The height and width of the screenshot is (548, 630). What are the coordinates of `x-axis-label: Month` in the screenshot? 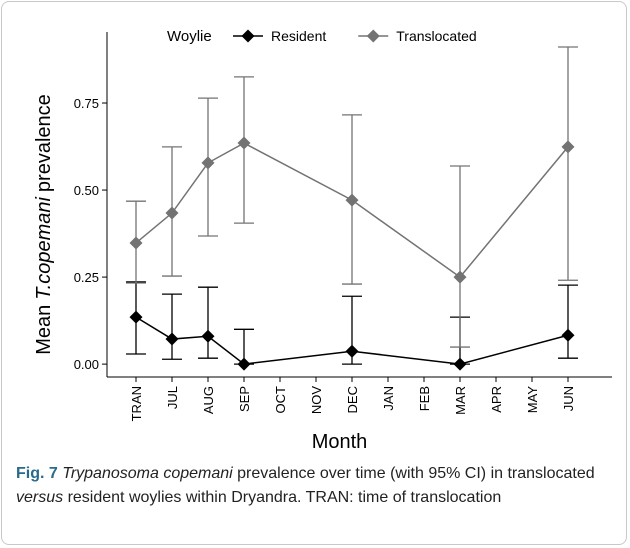 It's located at (340, 442).